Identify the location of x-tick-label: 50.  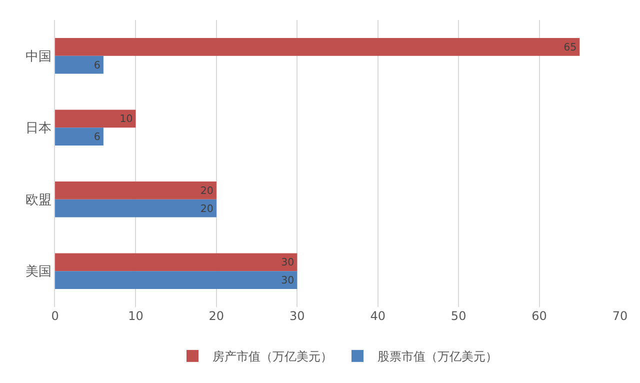
(458, 316).